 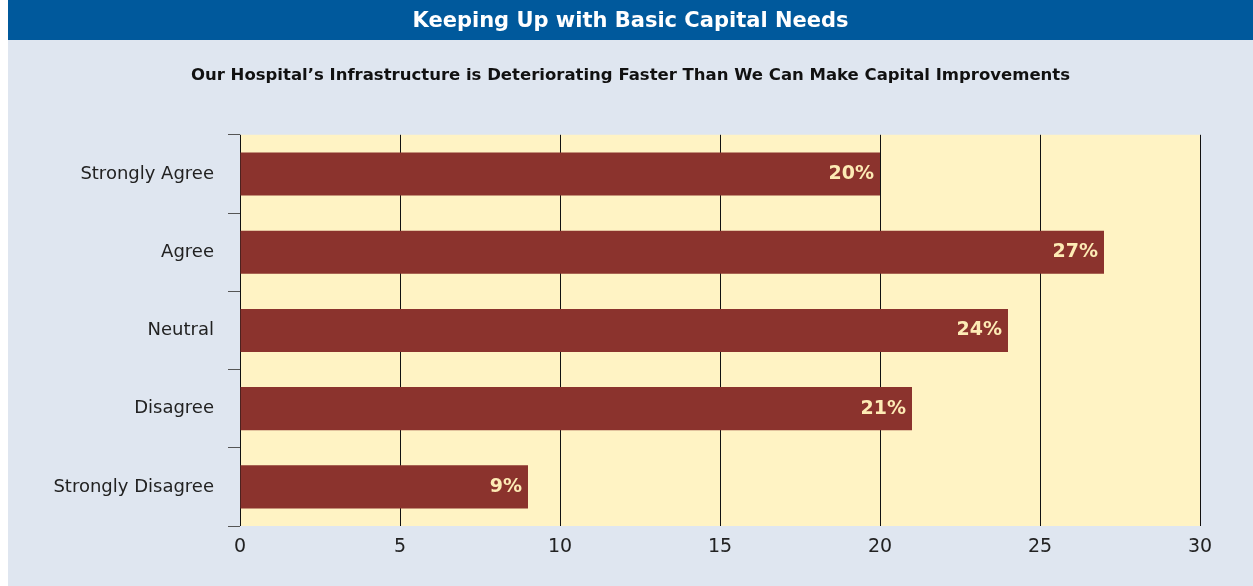 What do you see at coordinates (400, 545) in the screenshot?
I see `x-tick-label: 5` at bounding box center [400, 545].